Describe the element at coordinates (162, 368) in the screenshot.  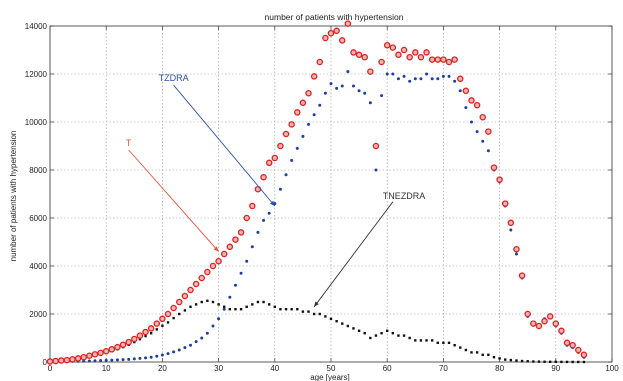
I see `x-tick-label: 20` at that location.